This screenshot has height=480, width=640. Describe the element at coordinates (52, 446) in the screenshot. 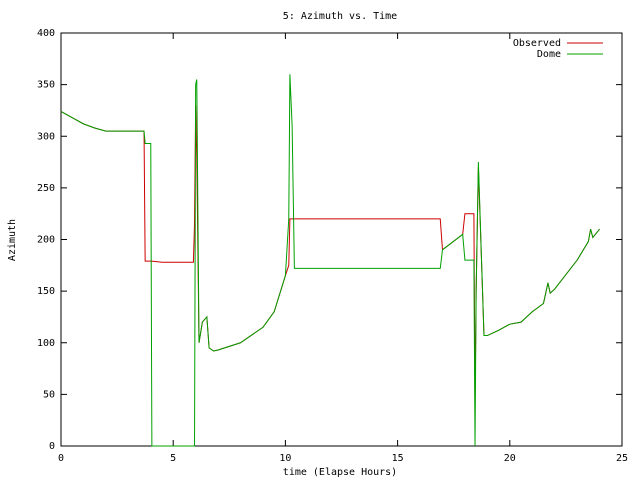

I see `y-tick-label: 0` at that location.